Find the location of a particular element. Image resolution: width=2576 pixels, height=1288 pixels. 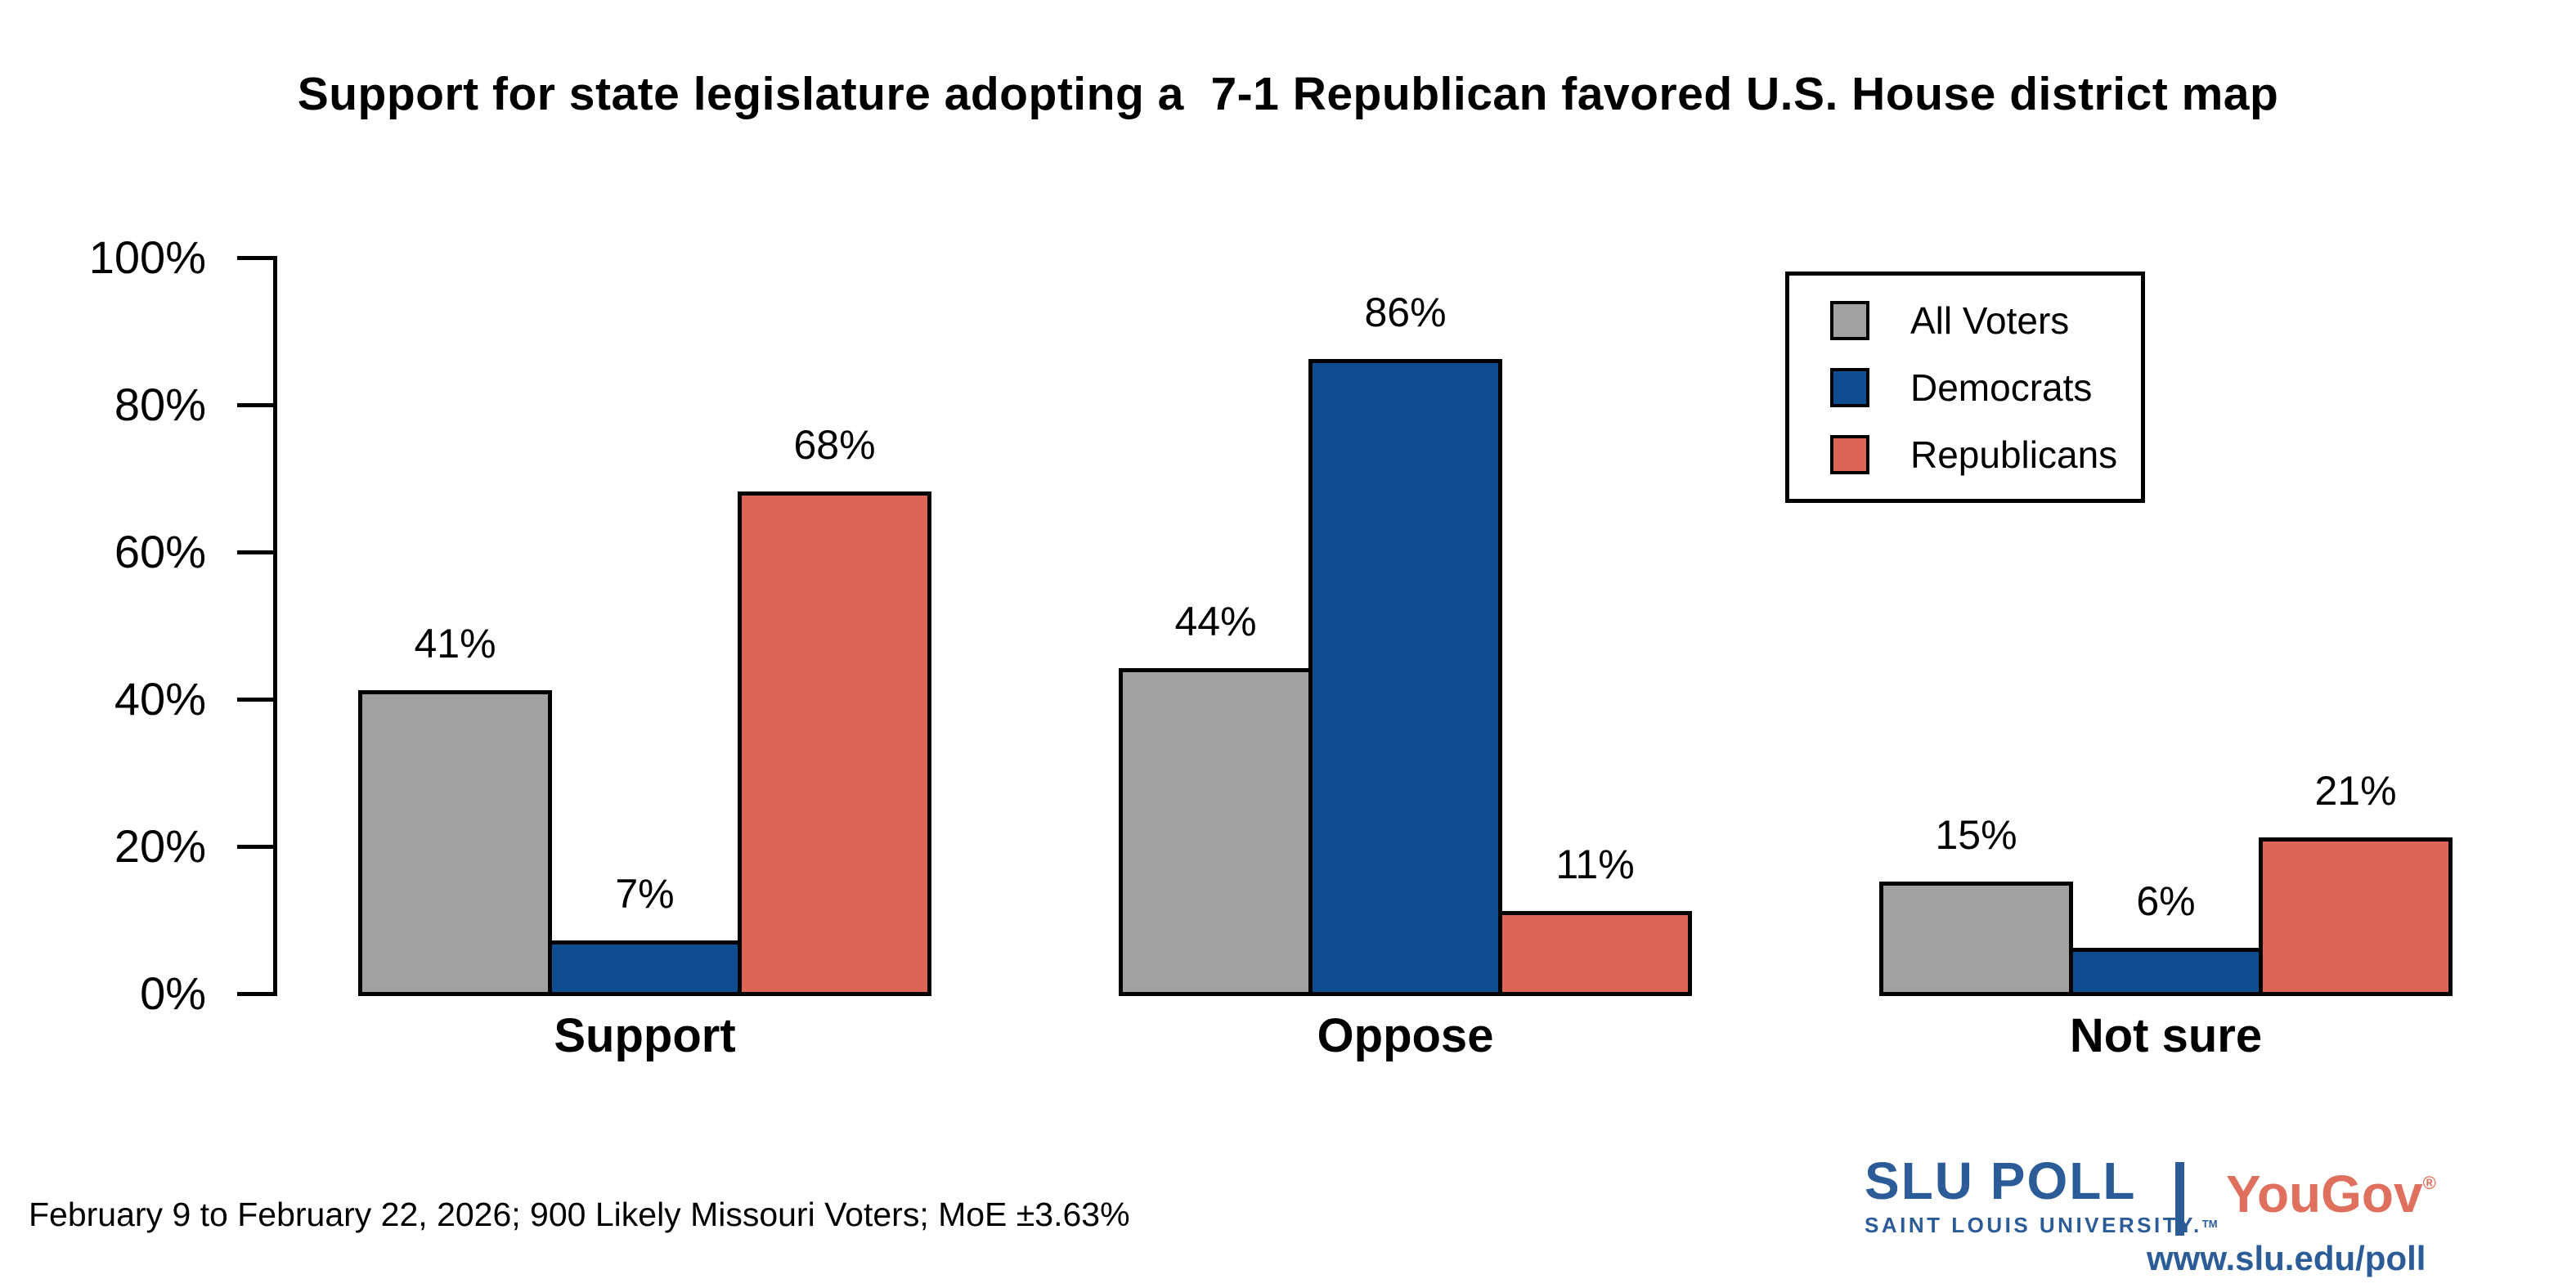

category-label-oppose: Oppose is located at coordinates (1405, 1035).